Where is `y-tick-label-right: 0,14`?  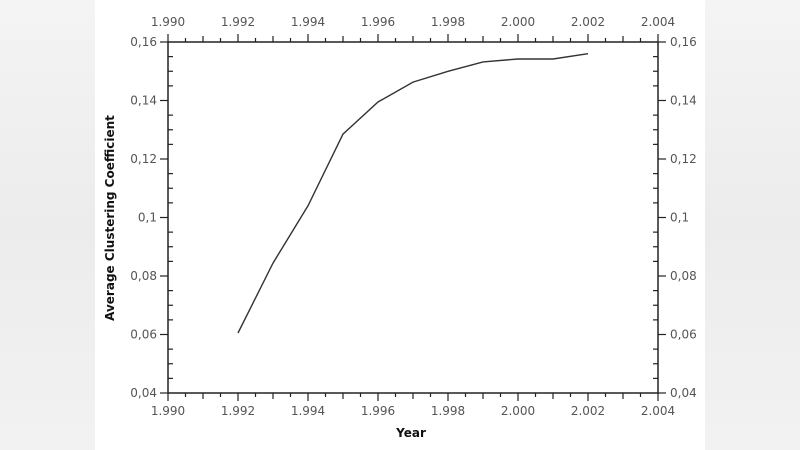
y-tick-label-right: 0,14 is located at coordinates (683, 101).